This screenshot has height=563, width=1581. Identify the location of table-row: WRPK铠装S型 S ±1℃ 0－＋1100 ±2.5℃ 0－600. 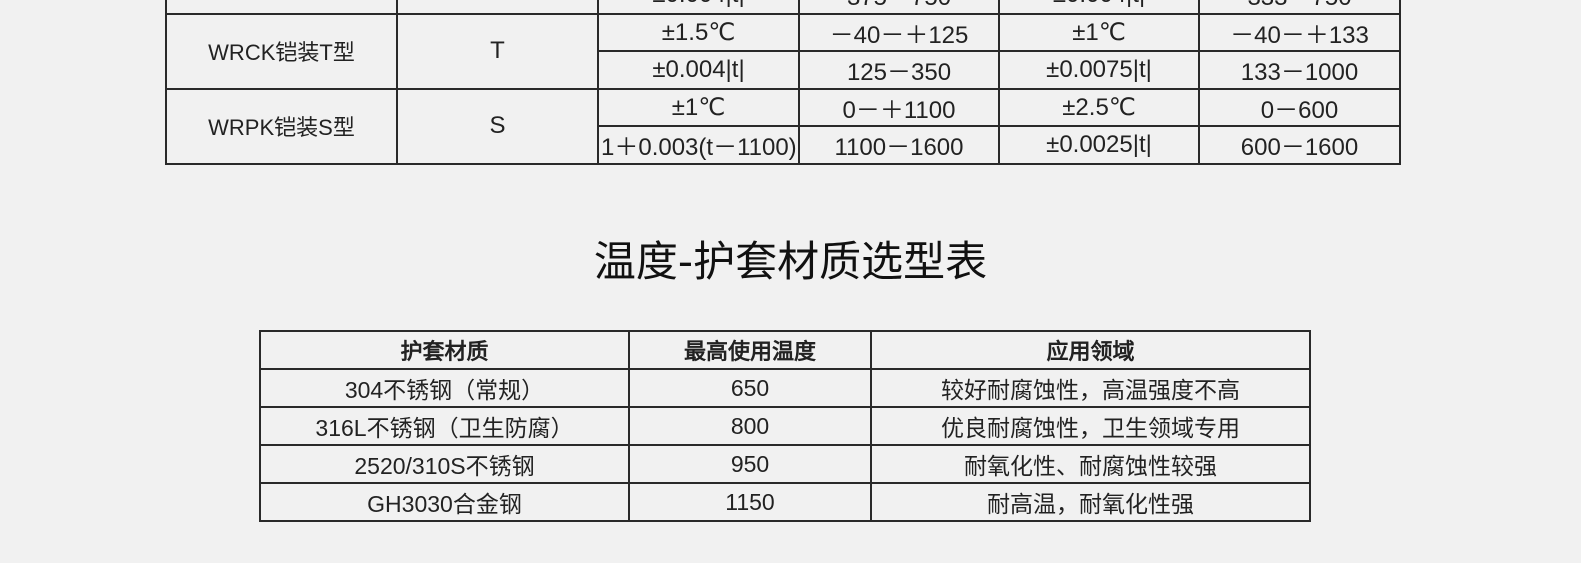
(783, 126).